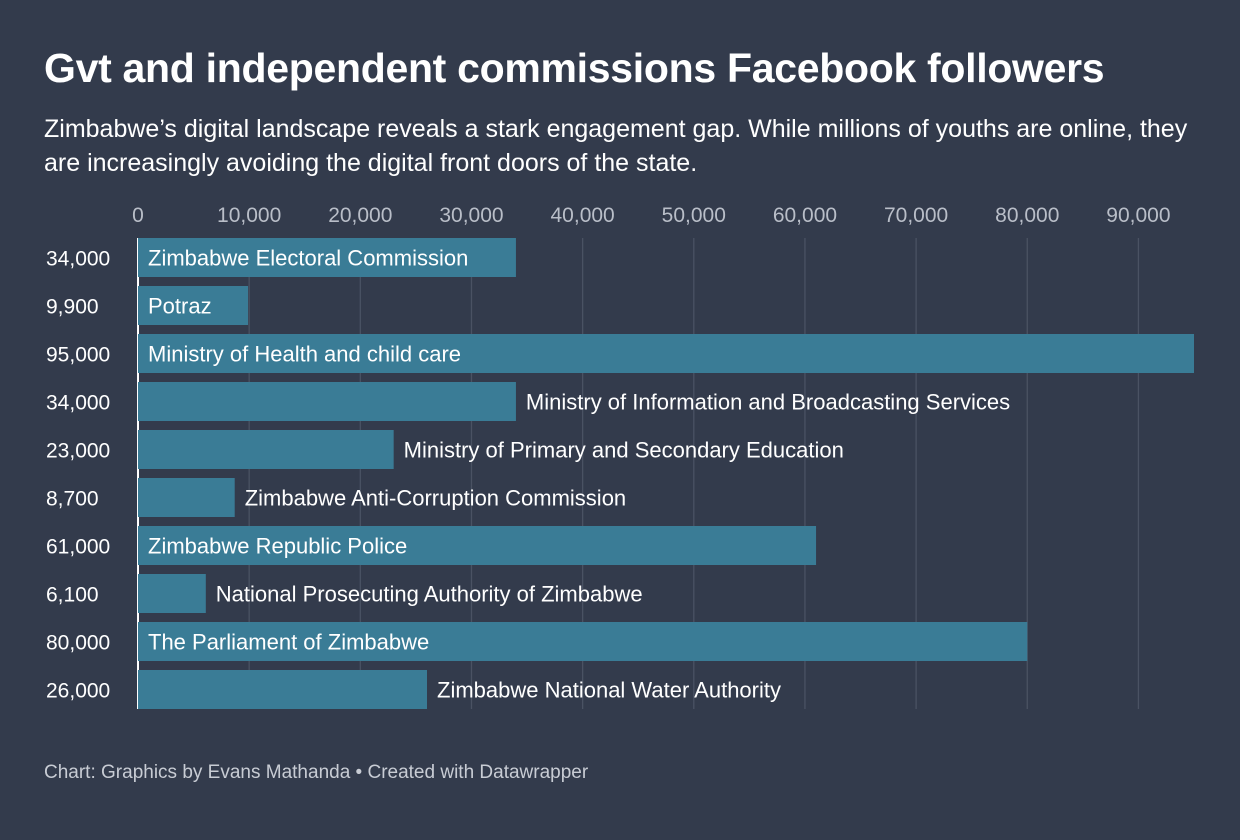 The height and width of the screenshot is (840, 1240). What do you see at coordinates (1027, 215) in the screenshot?
I see `x-tick-label: 80,000` at bounding box center [1027, 215].